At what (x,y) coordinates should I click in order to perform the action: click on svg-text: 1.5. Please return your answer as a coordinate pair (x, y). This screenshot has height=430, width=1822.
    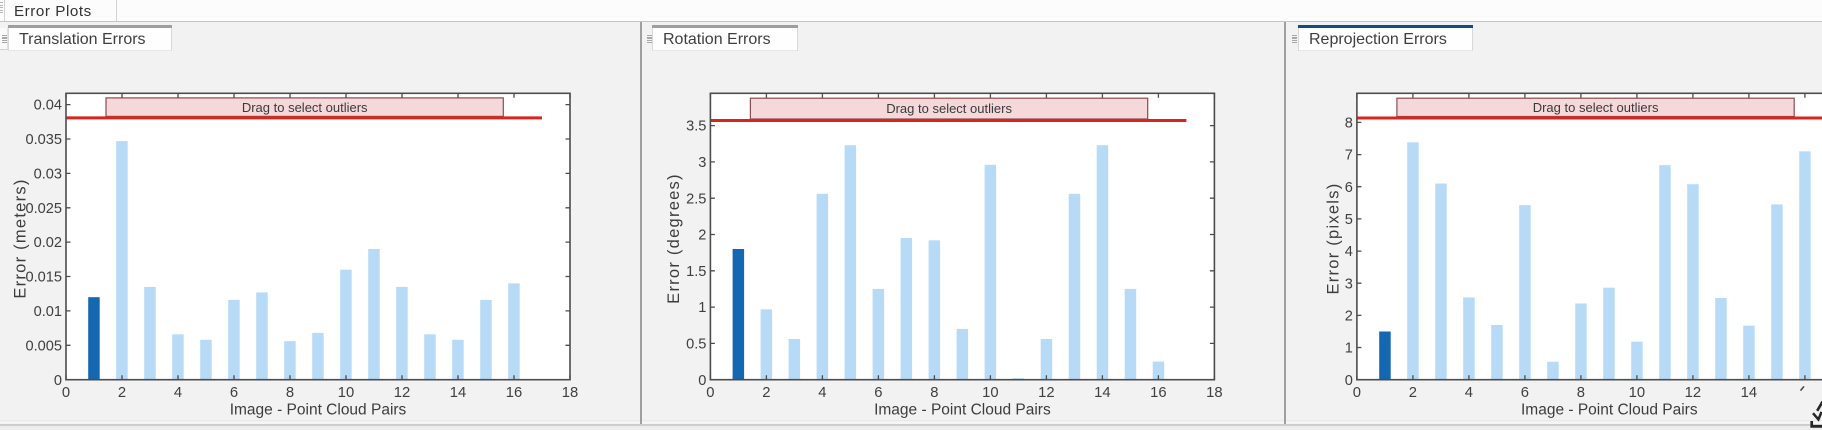
    Looking at the image, I should click on (696, 272).